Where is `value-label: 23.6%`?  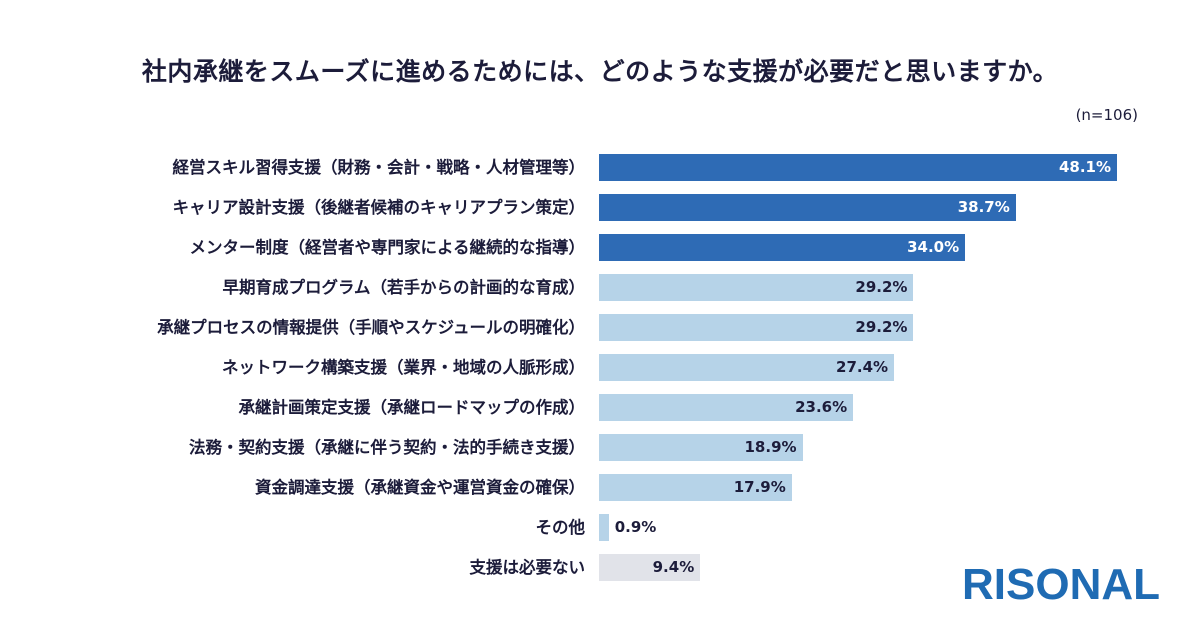
value-label: 23.6% is located at coordinates (821, 407).